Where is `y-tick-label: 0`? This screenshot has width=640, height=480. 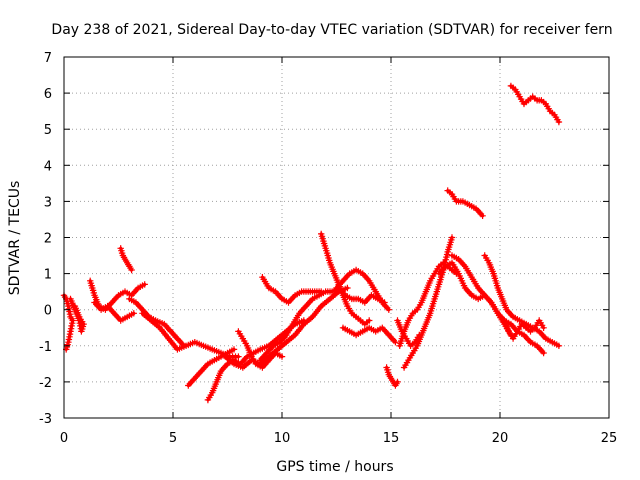 y-tick-label: 0 is located at coordinates (48, 311).